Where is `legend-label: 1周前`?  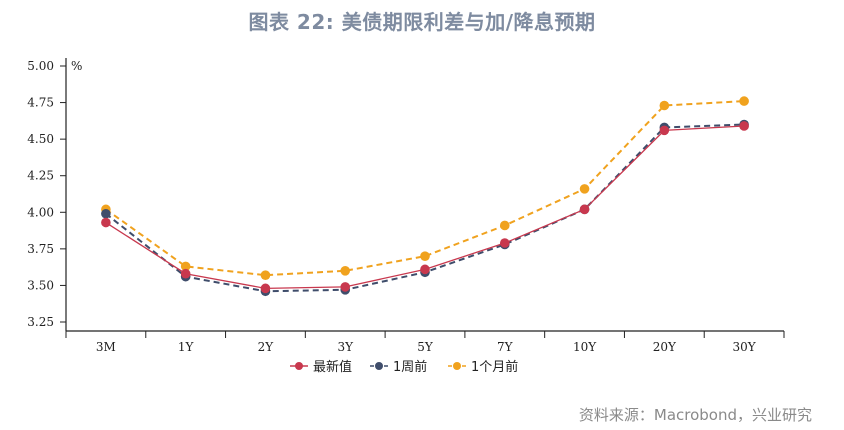
legend-label: 1周前 is located at coordinates (410, 367).